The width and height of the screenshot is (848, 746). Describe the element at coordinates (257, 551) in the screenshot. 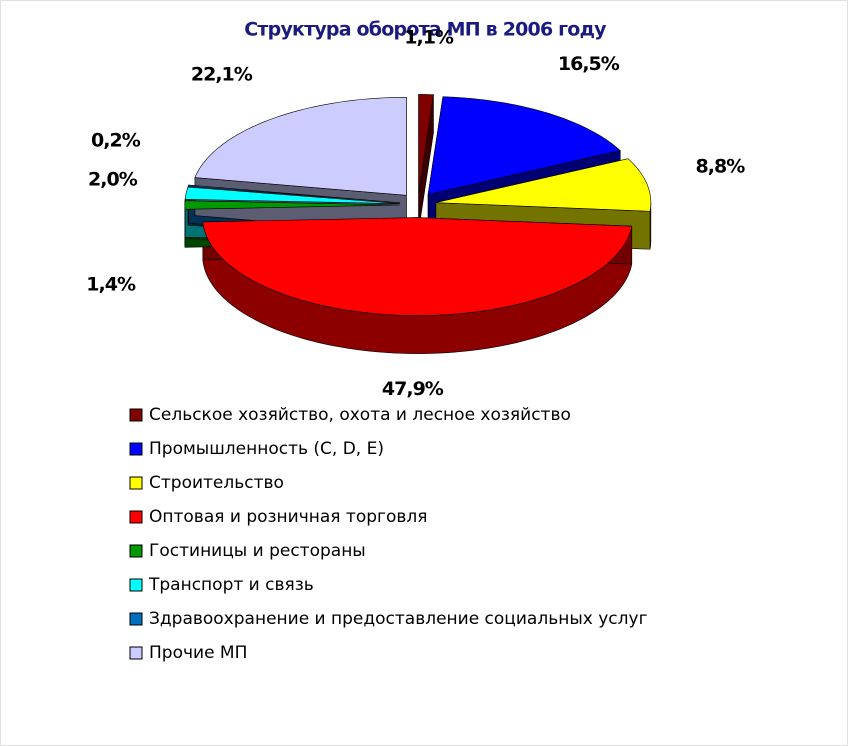

I see `legend-label: Гостиницы и рестораны` at that location.